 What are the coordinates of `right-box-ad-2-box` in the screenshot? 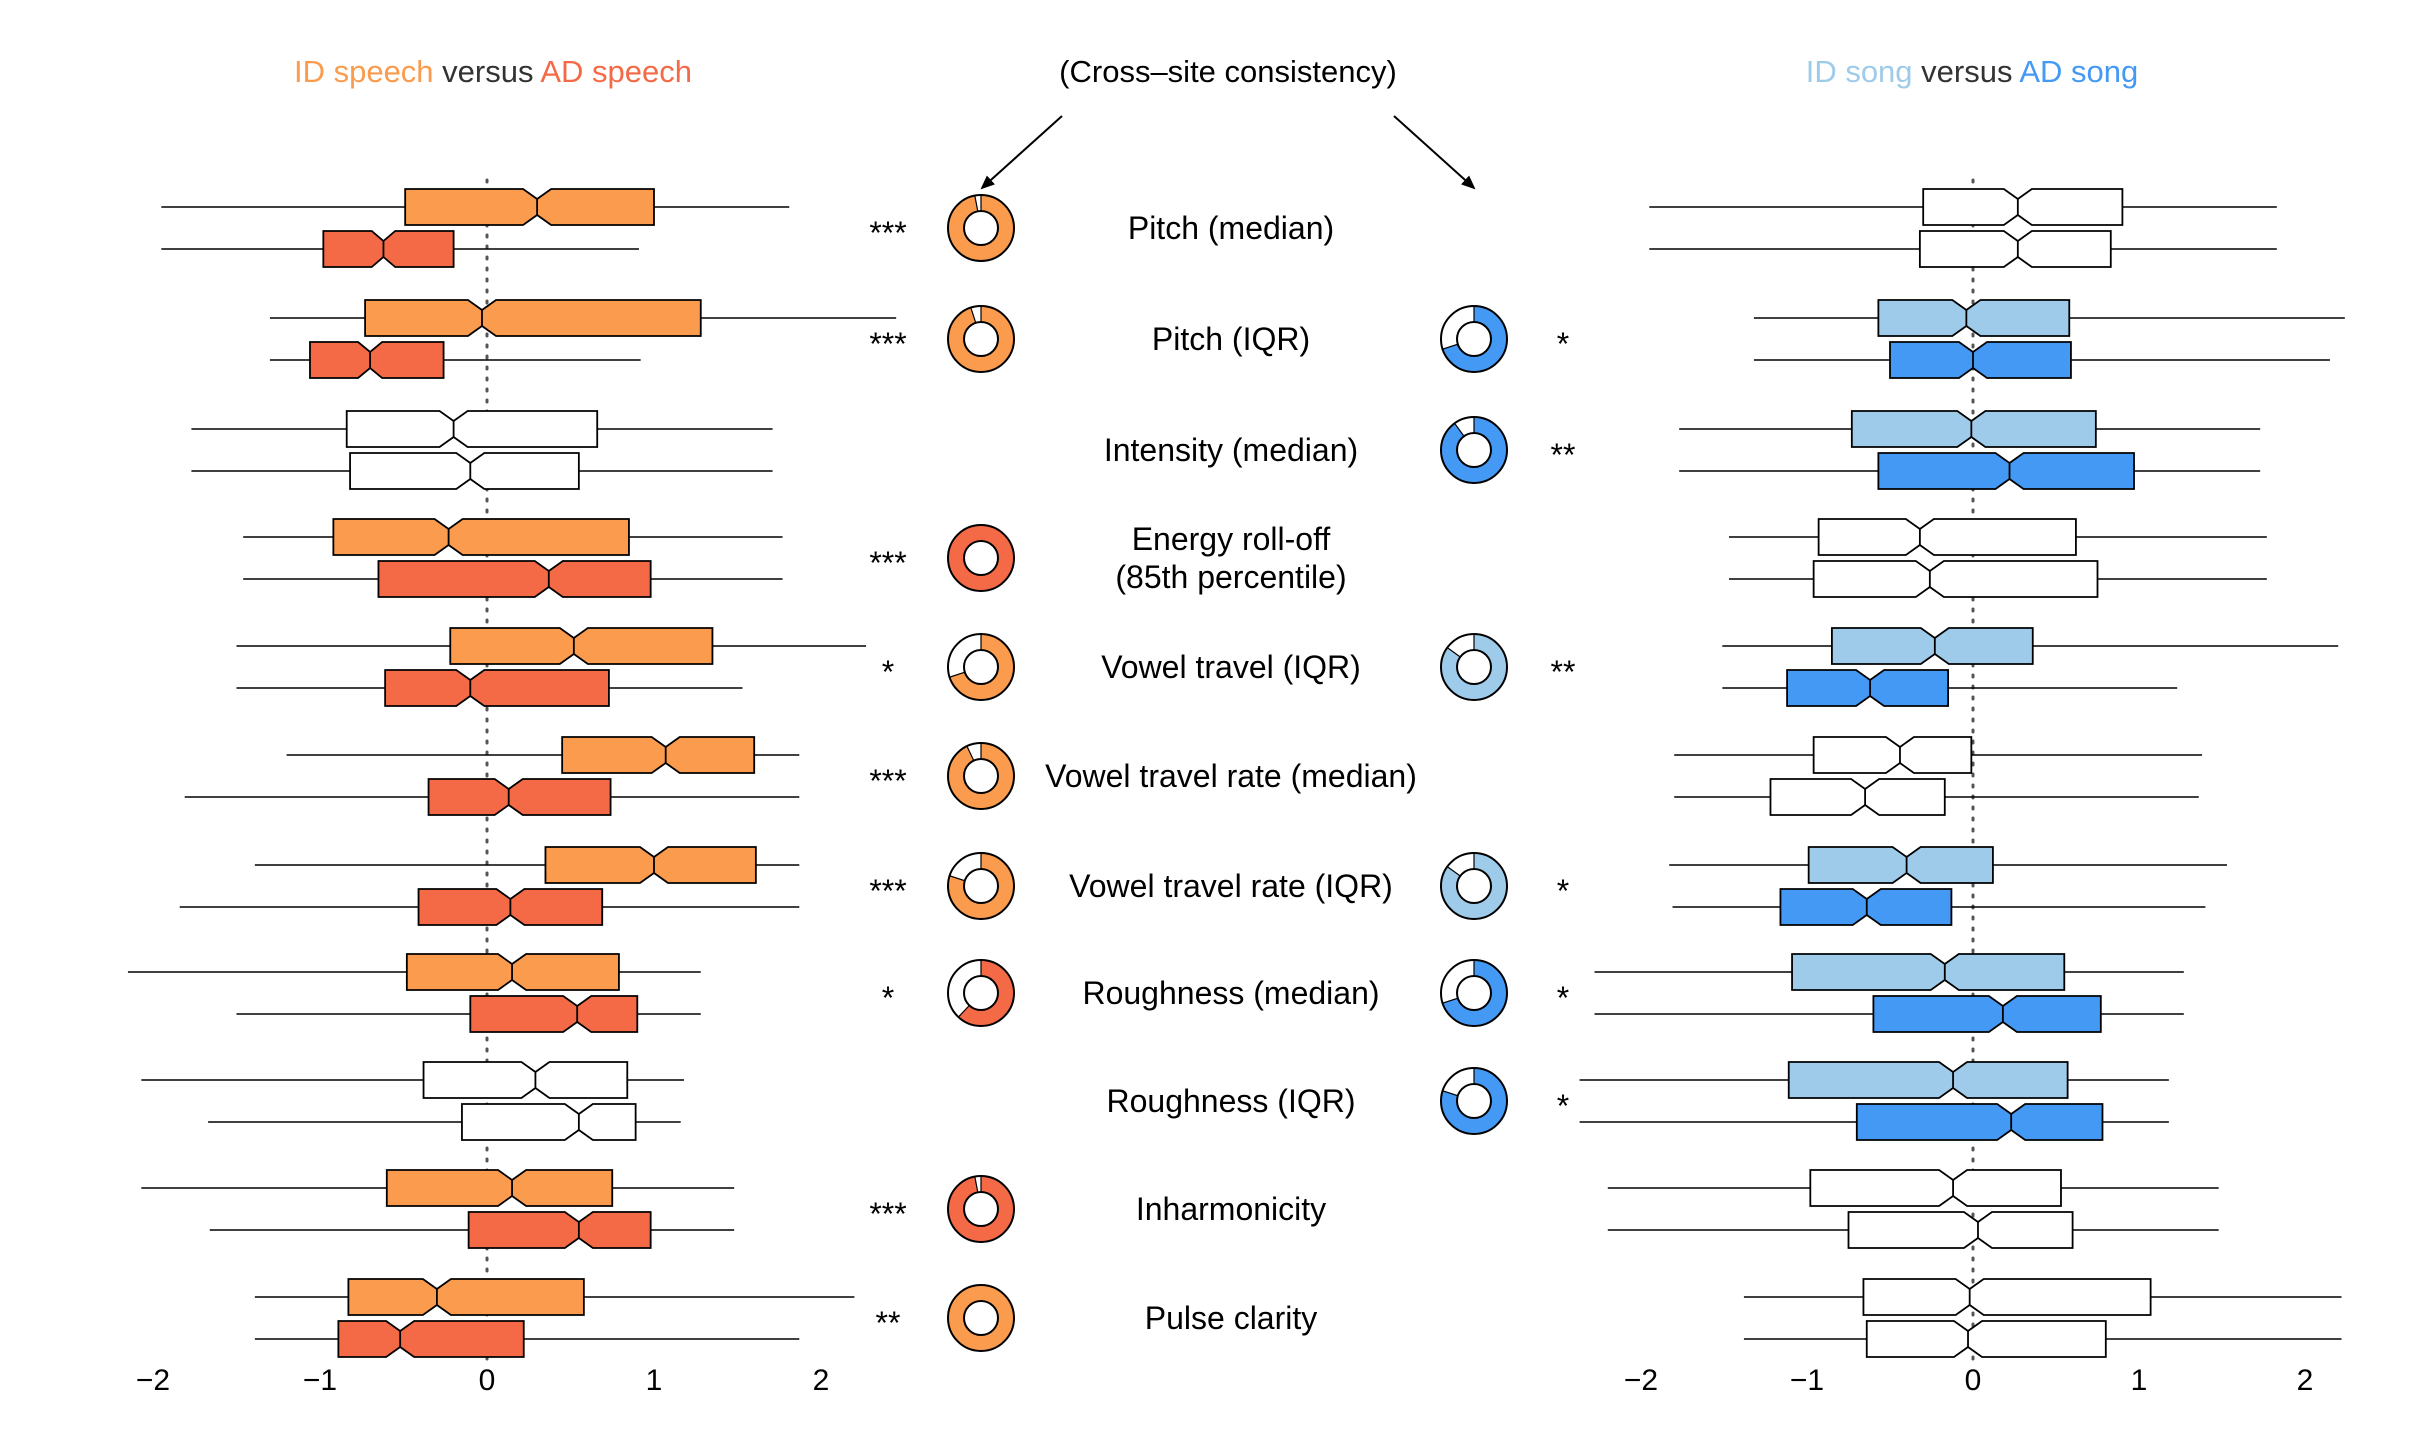 It's located at (1980, 360).